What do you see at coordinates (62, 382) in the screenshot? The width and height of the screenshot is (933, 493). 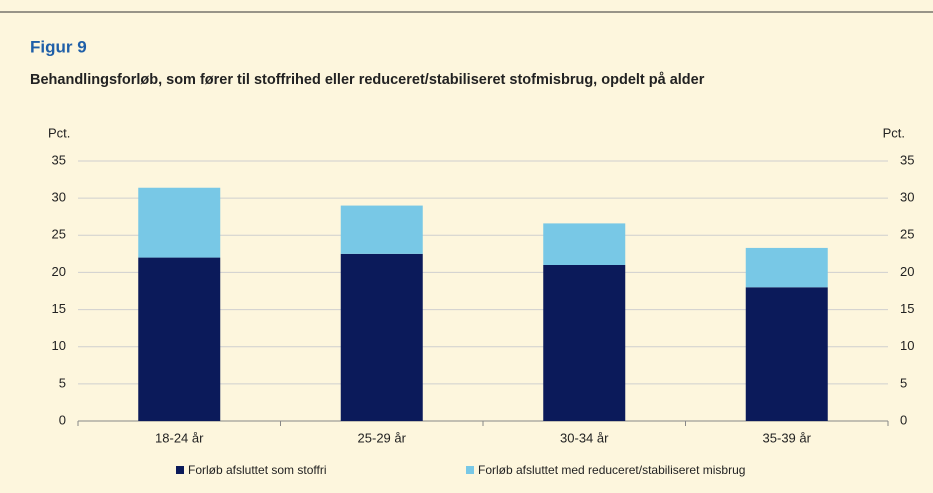 I see `y-tick-label: 5` at bounding box center [62, 382].